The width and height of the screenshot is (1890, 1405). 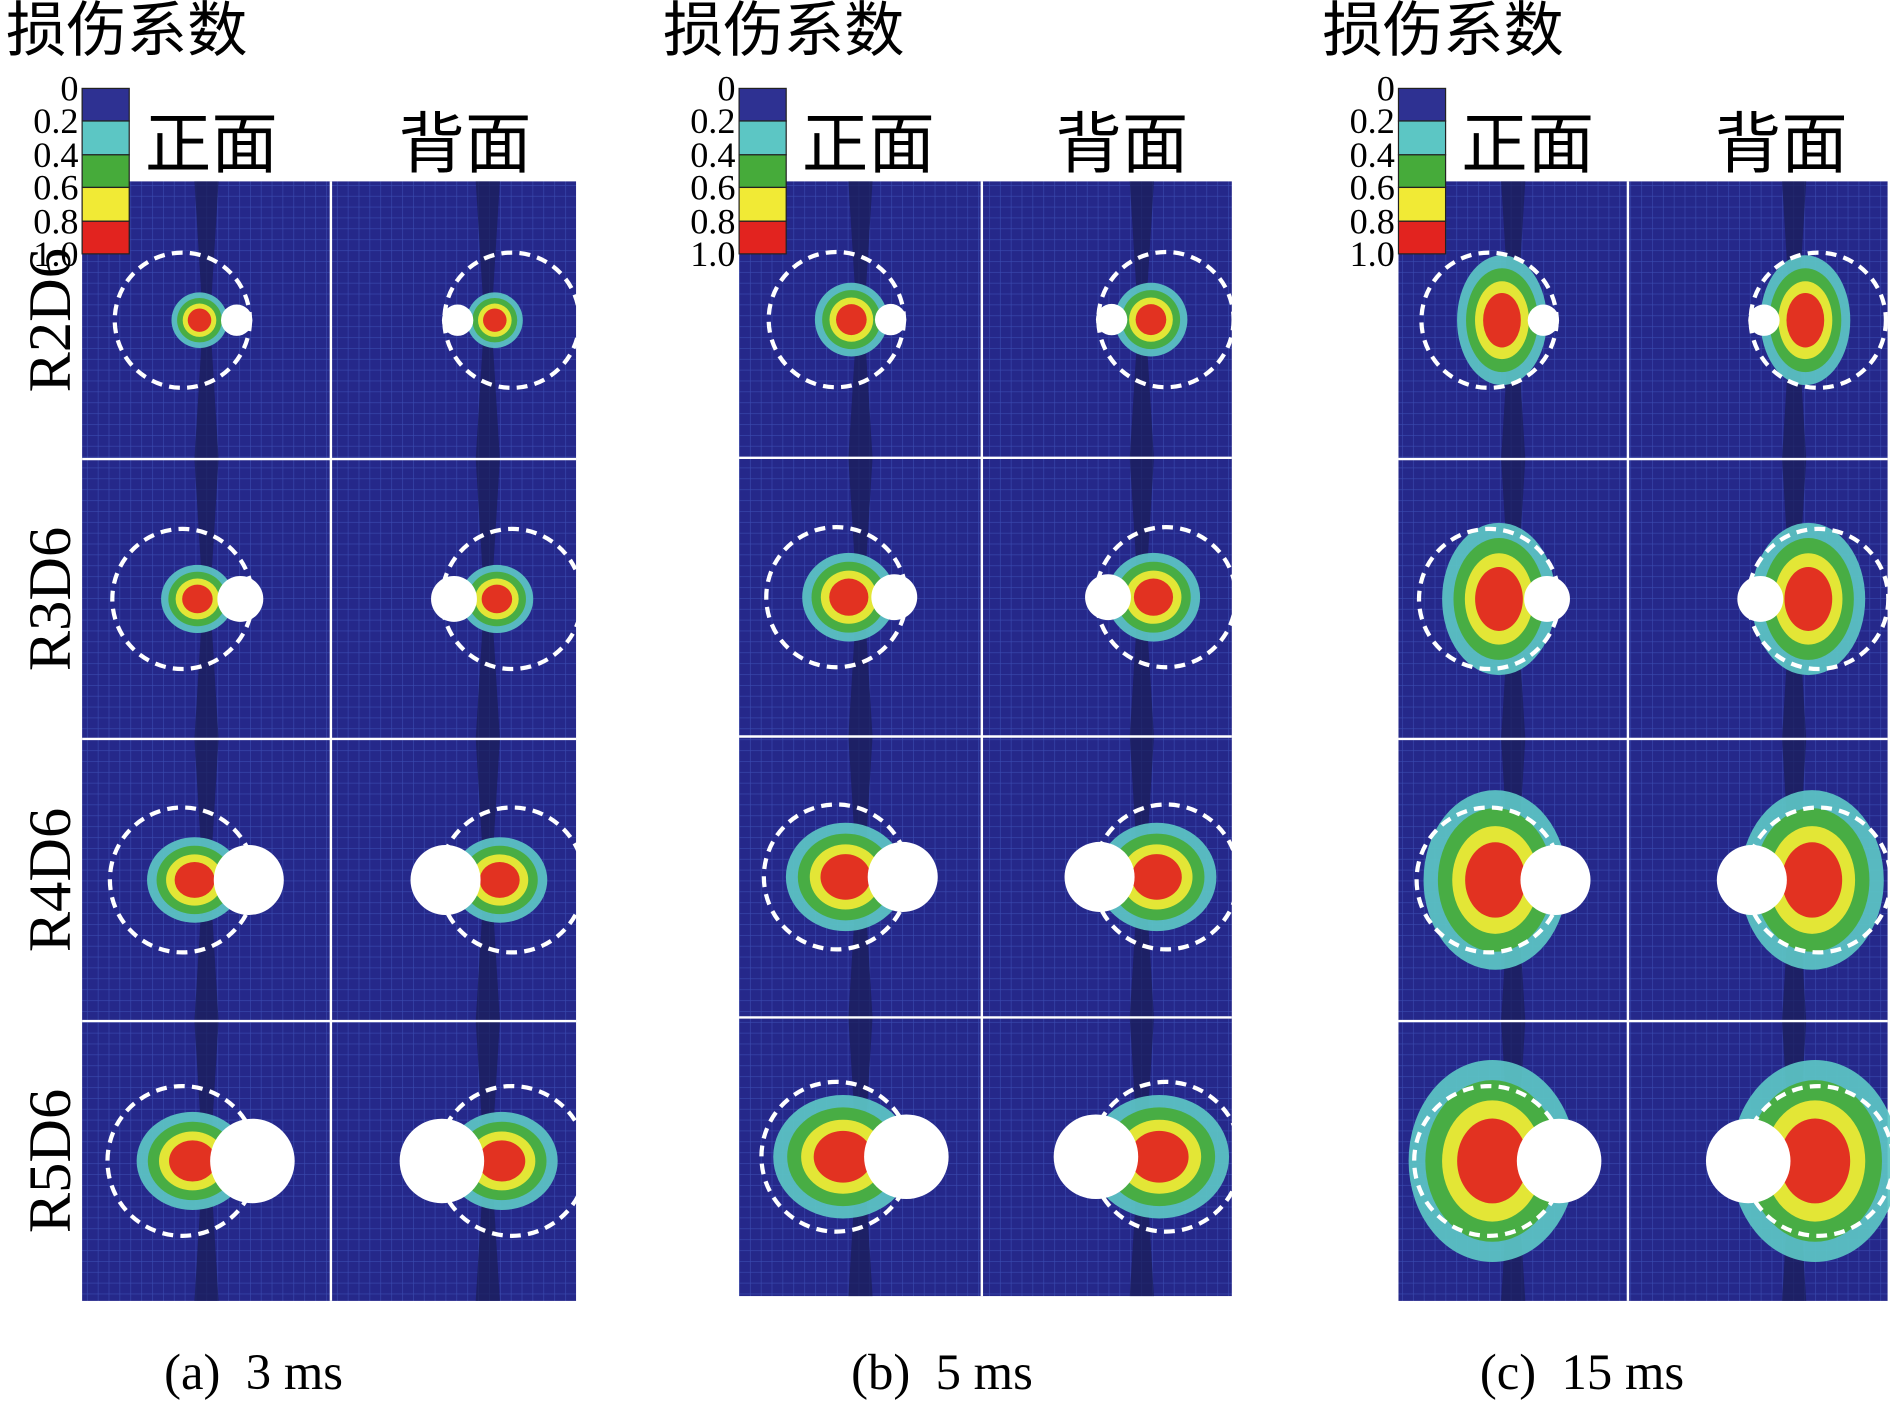 What do you see at coordinates (1372, 221) in the screenshot?
I see `legend-tick: 0.8` at bounding box center [1372, 221].